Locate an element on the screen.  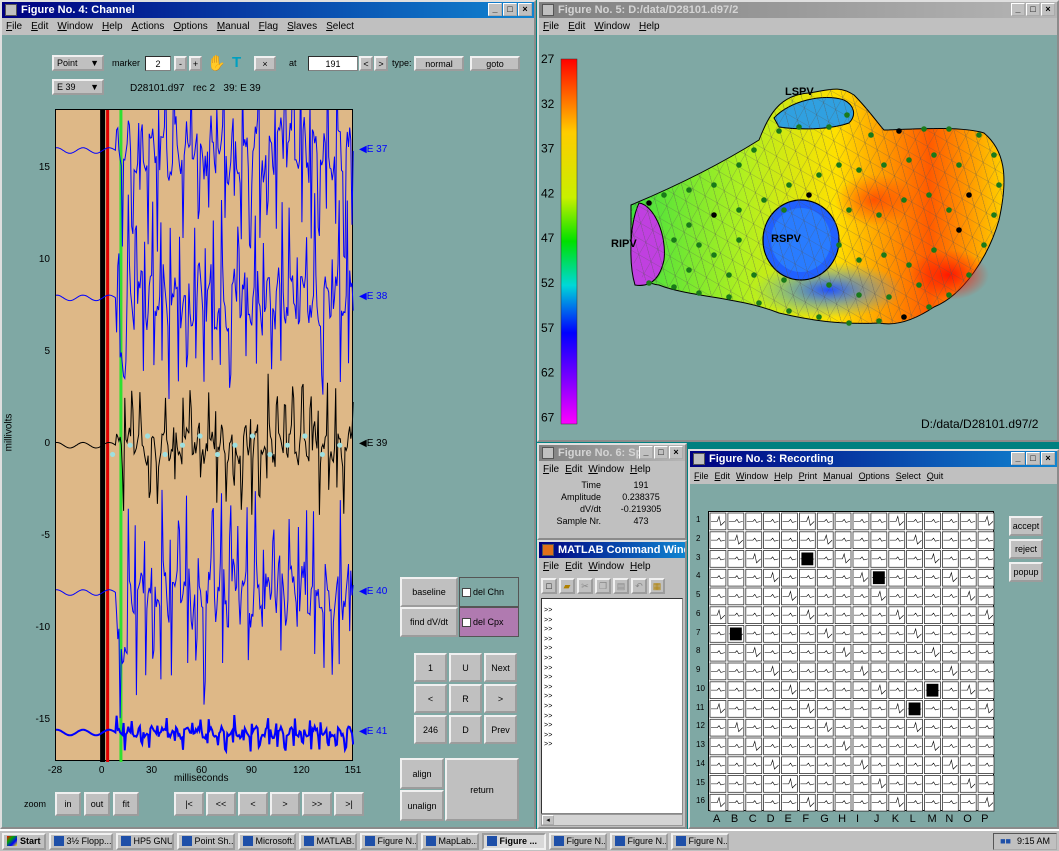
scroll-button-5: >| is located at coordinates (349, 804).